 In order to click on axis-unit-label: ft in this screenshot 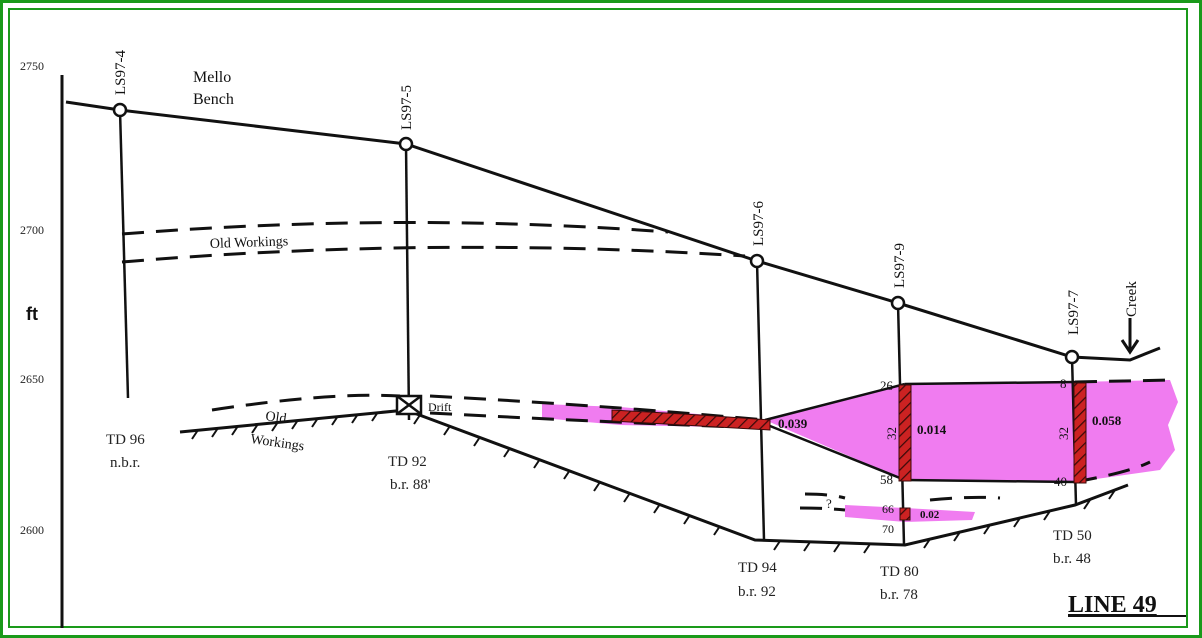, I will do `click(32, 314)`.